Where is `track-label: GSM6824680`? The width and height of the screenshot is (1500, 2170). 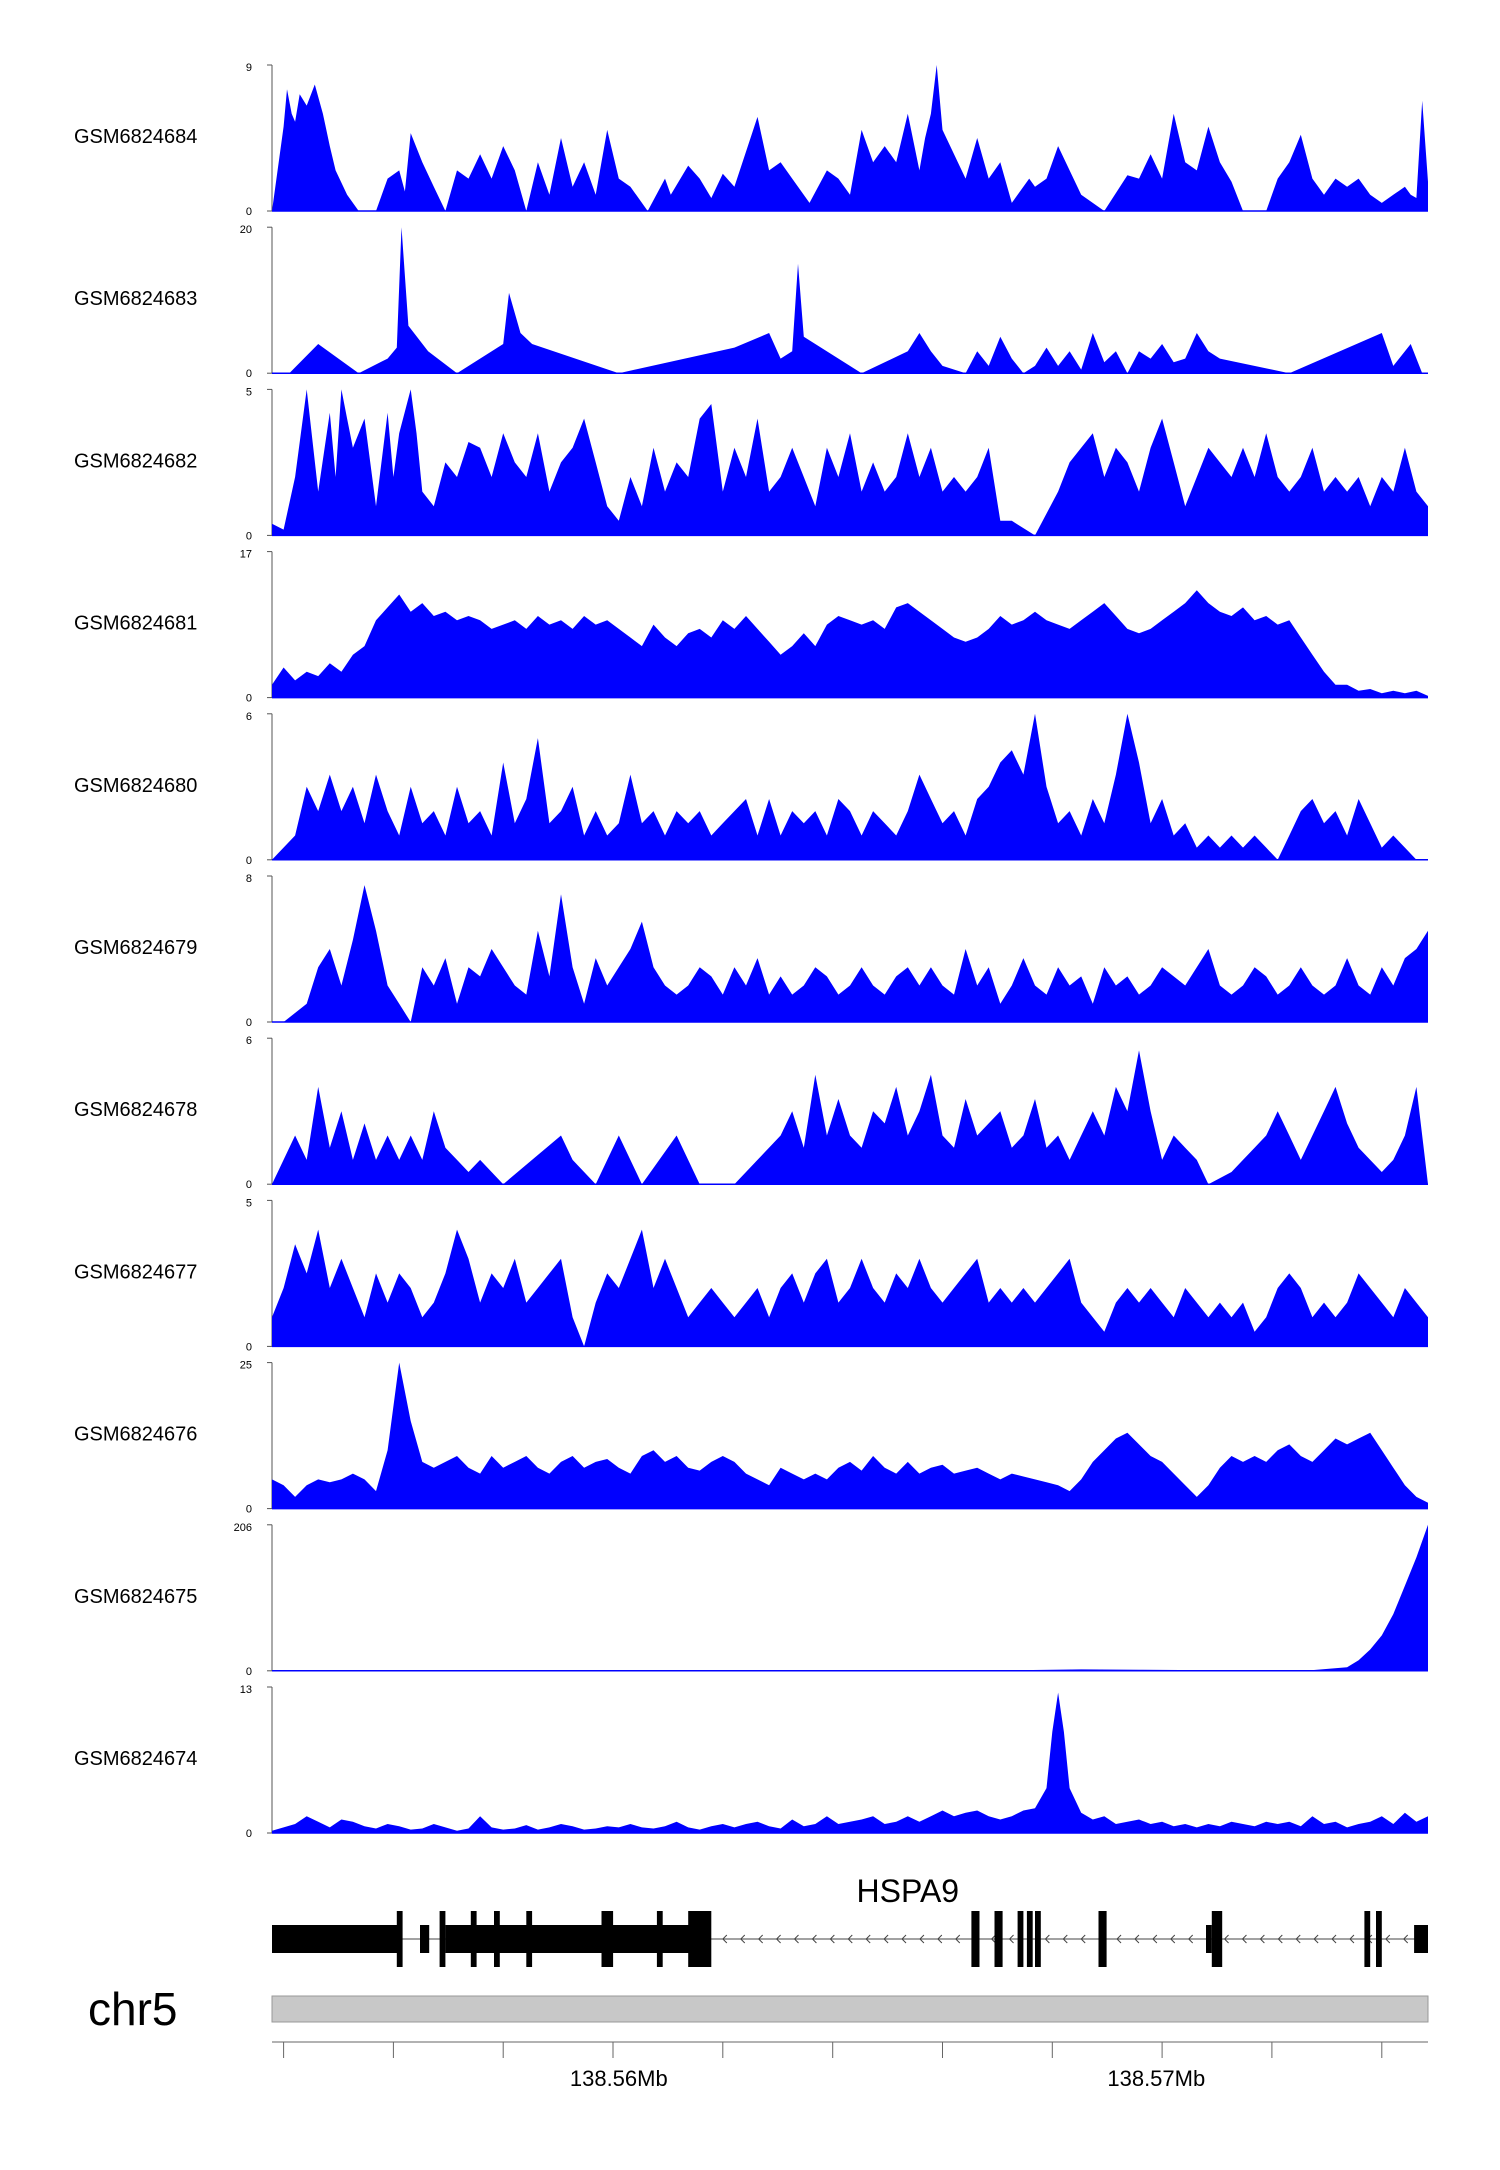 track-label: GSM6824680 is located at coordinates (135, 786).